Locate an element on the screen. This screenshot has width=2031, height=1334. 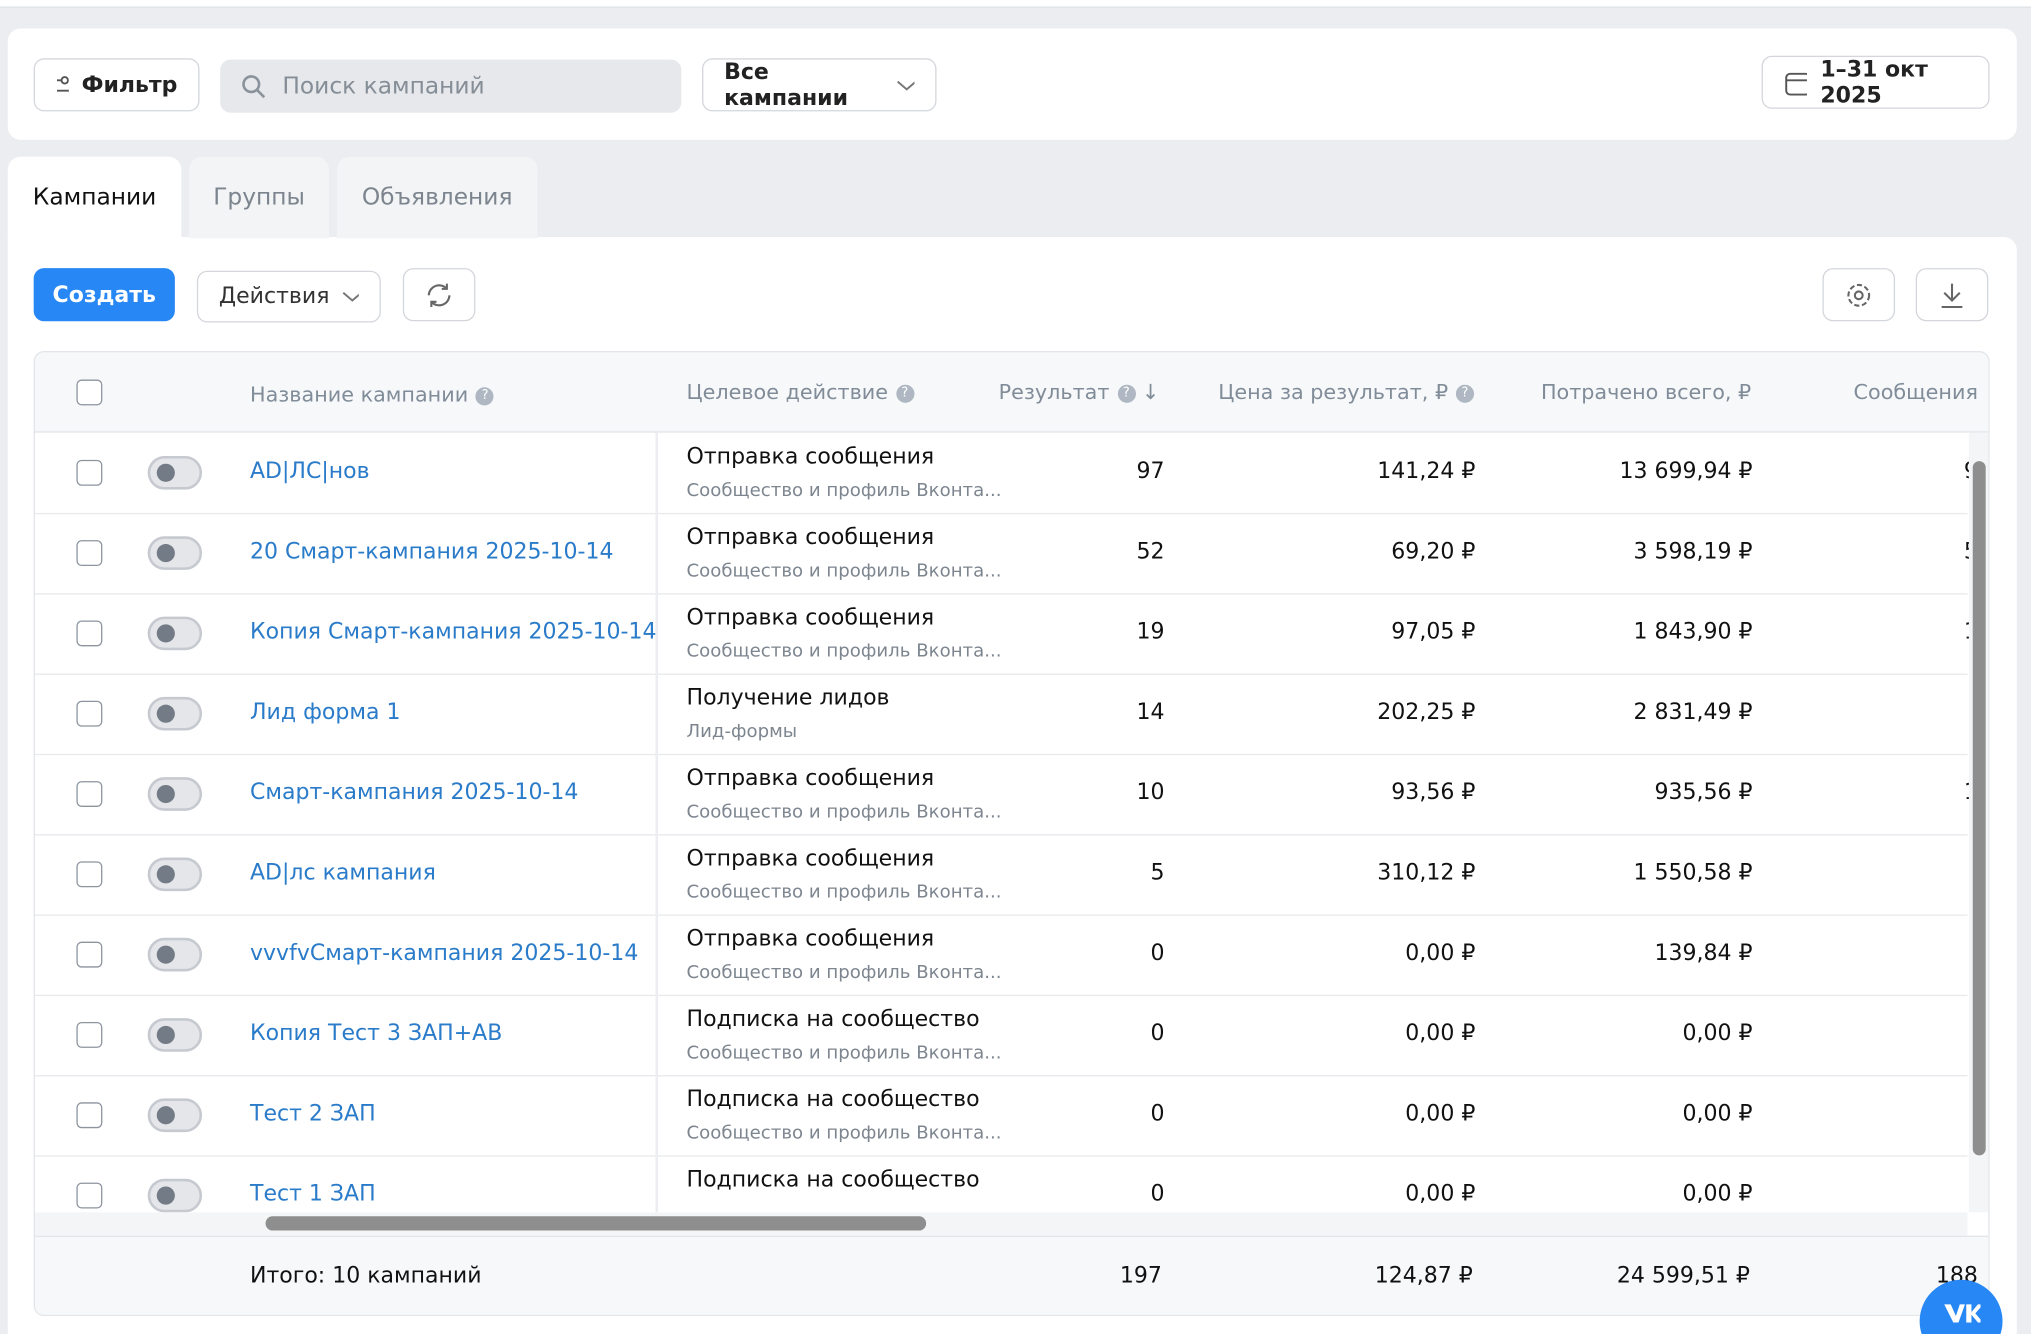
refresh-button is located at coordinates (439, 295).